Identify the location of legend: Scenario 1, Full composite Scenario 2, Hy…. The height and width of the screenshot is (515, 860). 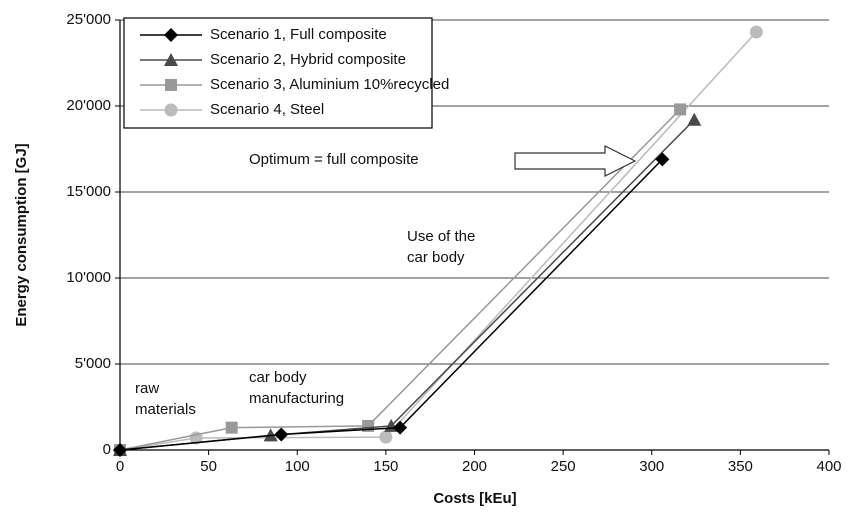
(294, 72).